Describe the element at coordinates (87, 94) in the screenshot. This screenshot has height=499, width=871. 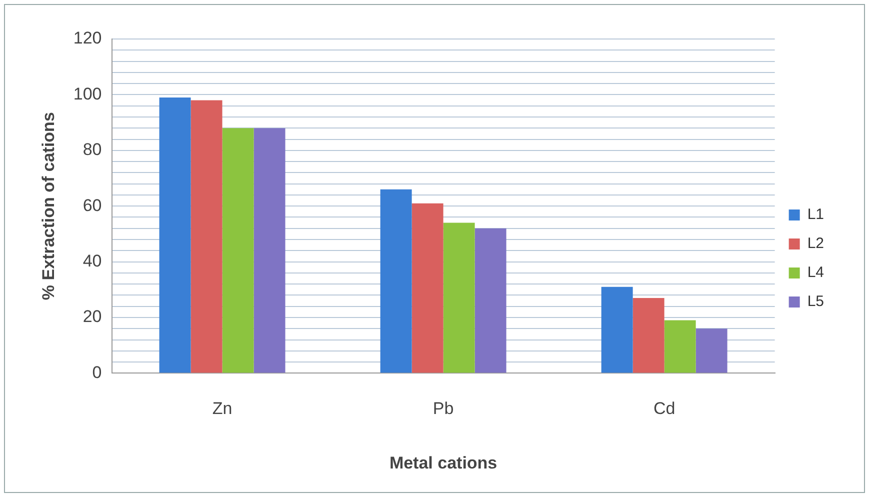
I see `y-tick-label: 100` at that location.